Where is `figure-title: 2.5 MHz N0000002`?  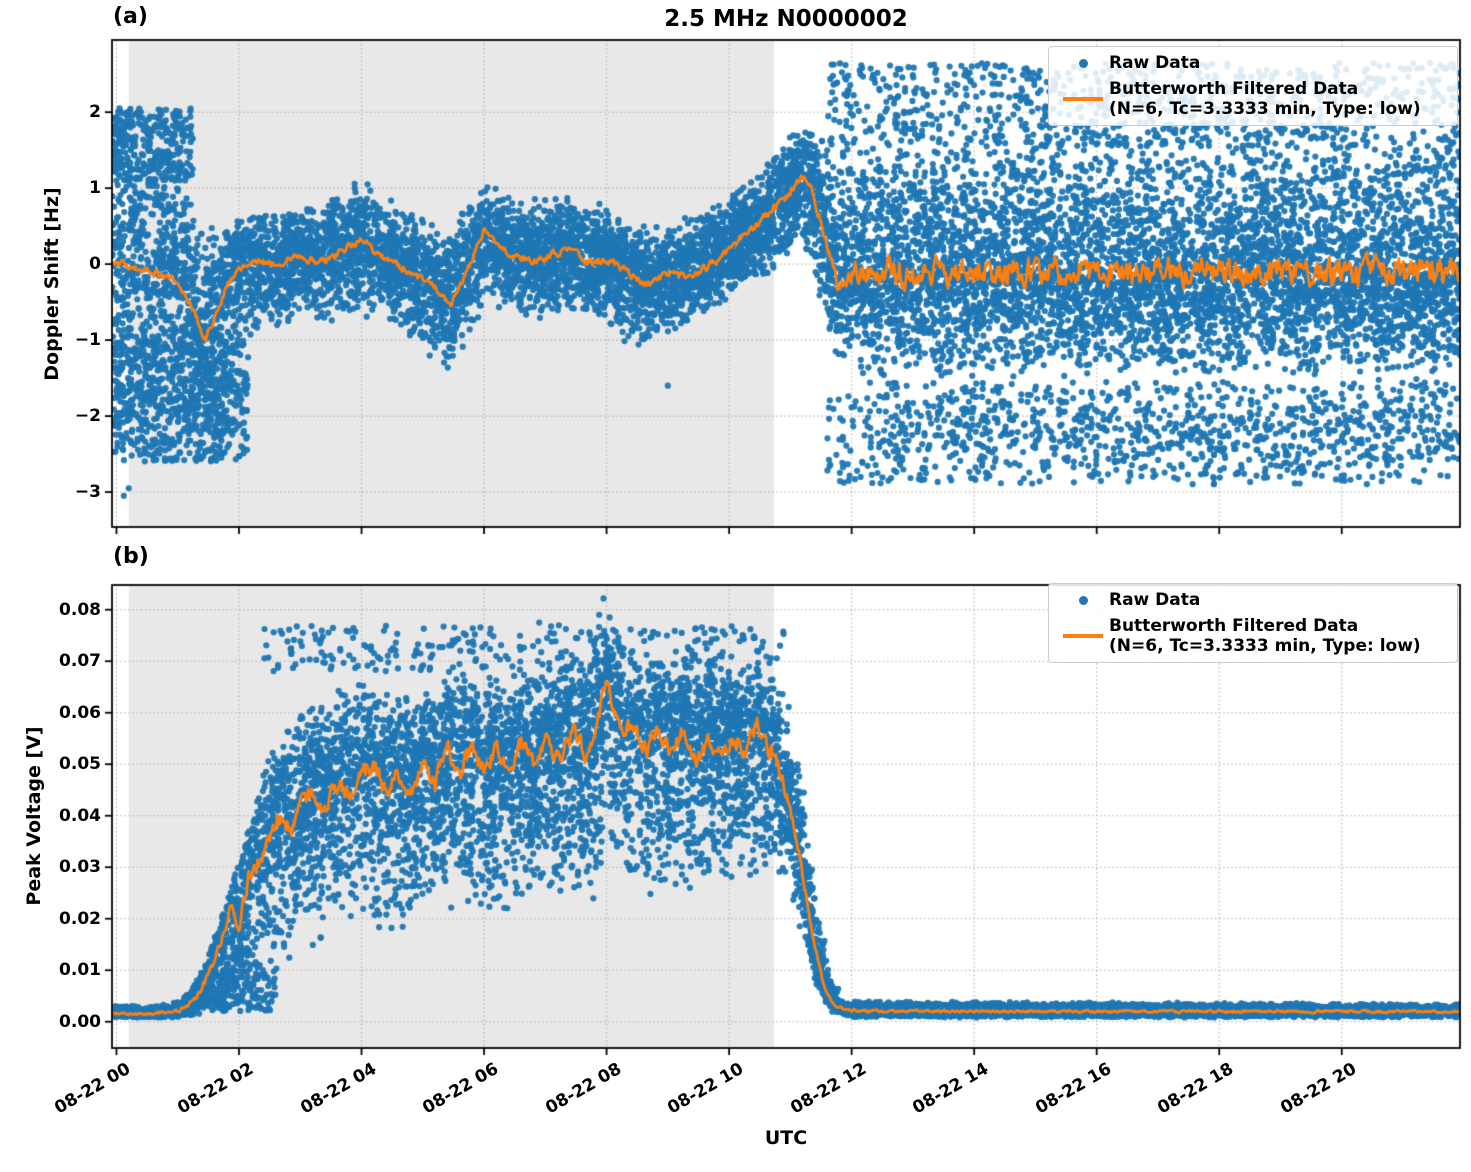 figure-title: 2.5 MHz N0000002 is located at coordinates (786, 19).